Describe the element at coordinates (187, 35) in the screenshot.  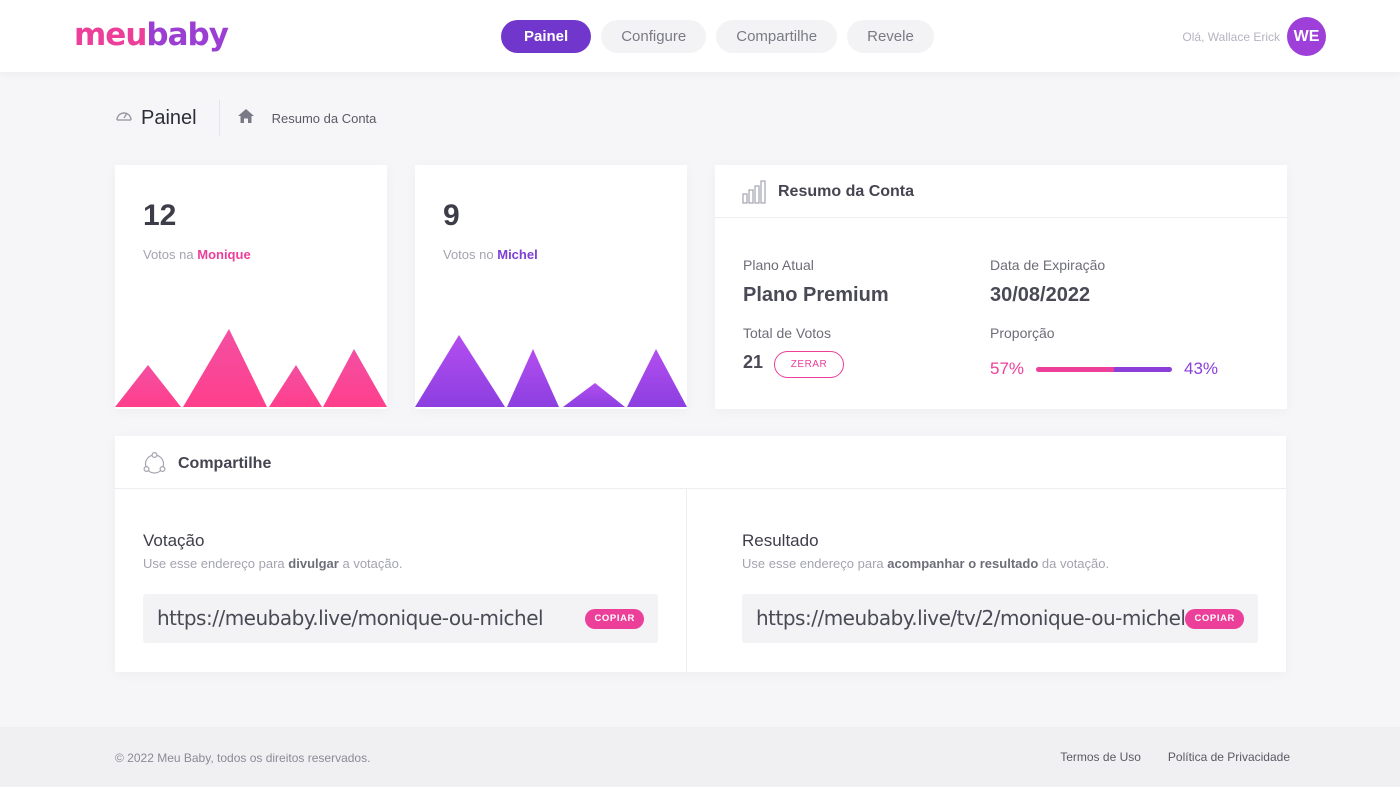
I see `logo-part-baby: baby` at that location.